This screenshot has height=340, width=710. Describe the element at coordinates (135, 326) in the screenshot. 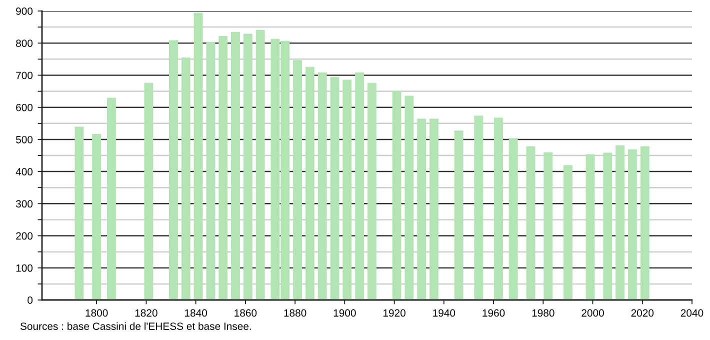

I see `source-note: Sources : base Cassini de l'EHESS et base Insee.` at that location.